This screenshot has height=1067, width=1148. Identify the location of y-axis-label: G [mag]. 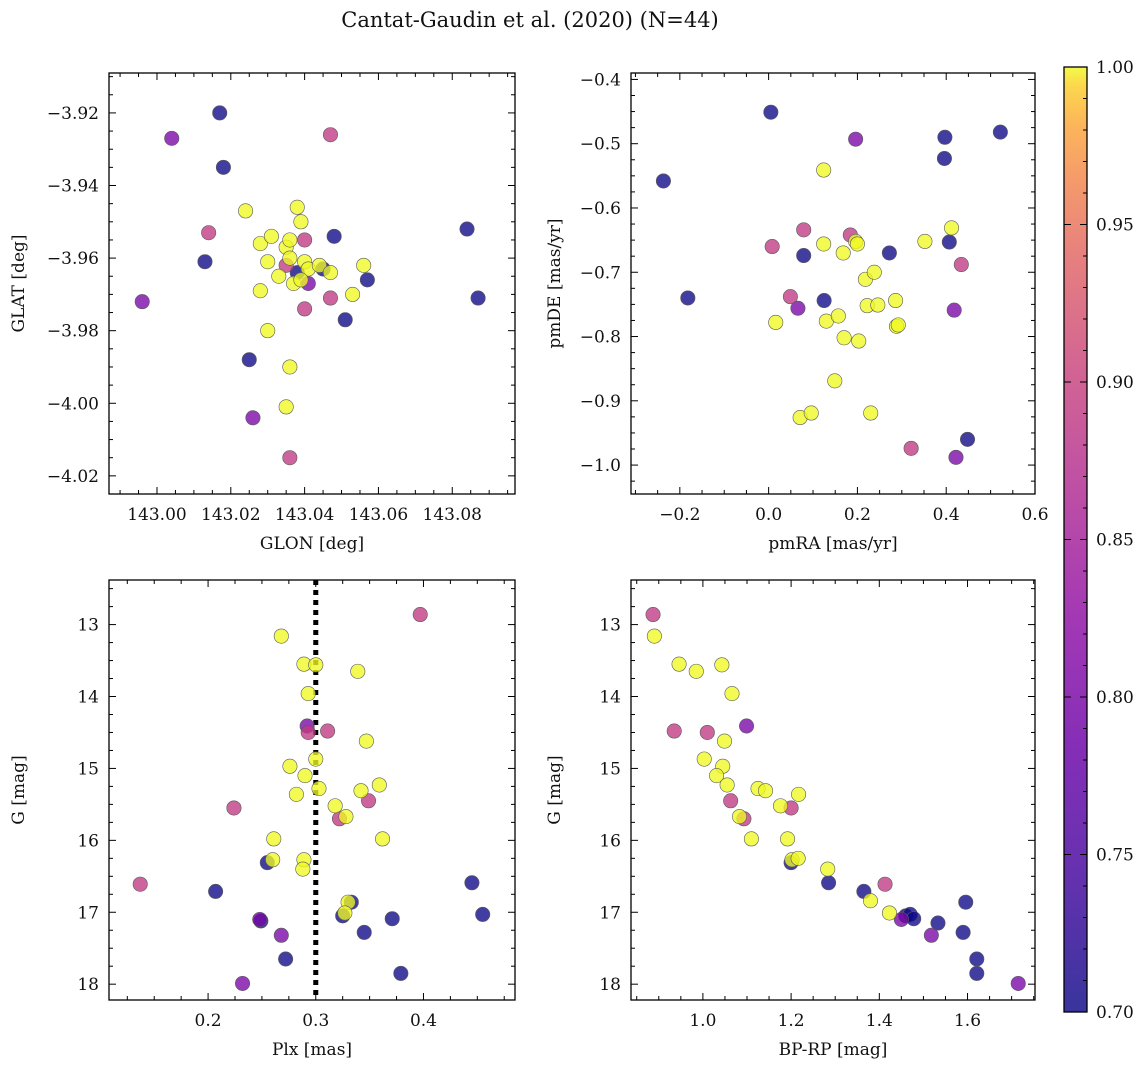
(555, 789).